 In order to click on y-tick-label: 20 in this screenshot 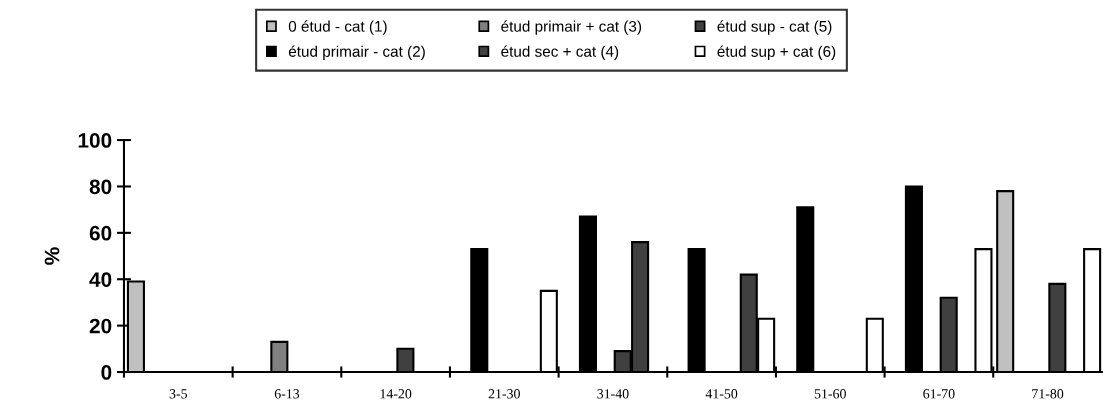, I will do `click(100, 326)`.